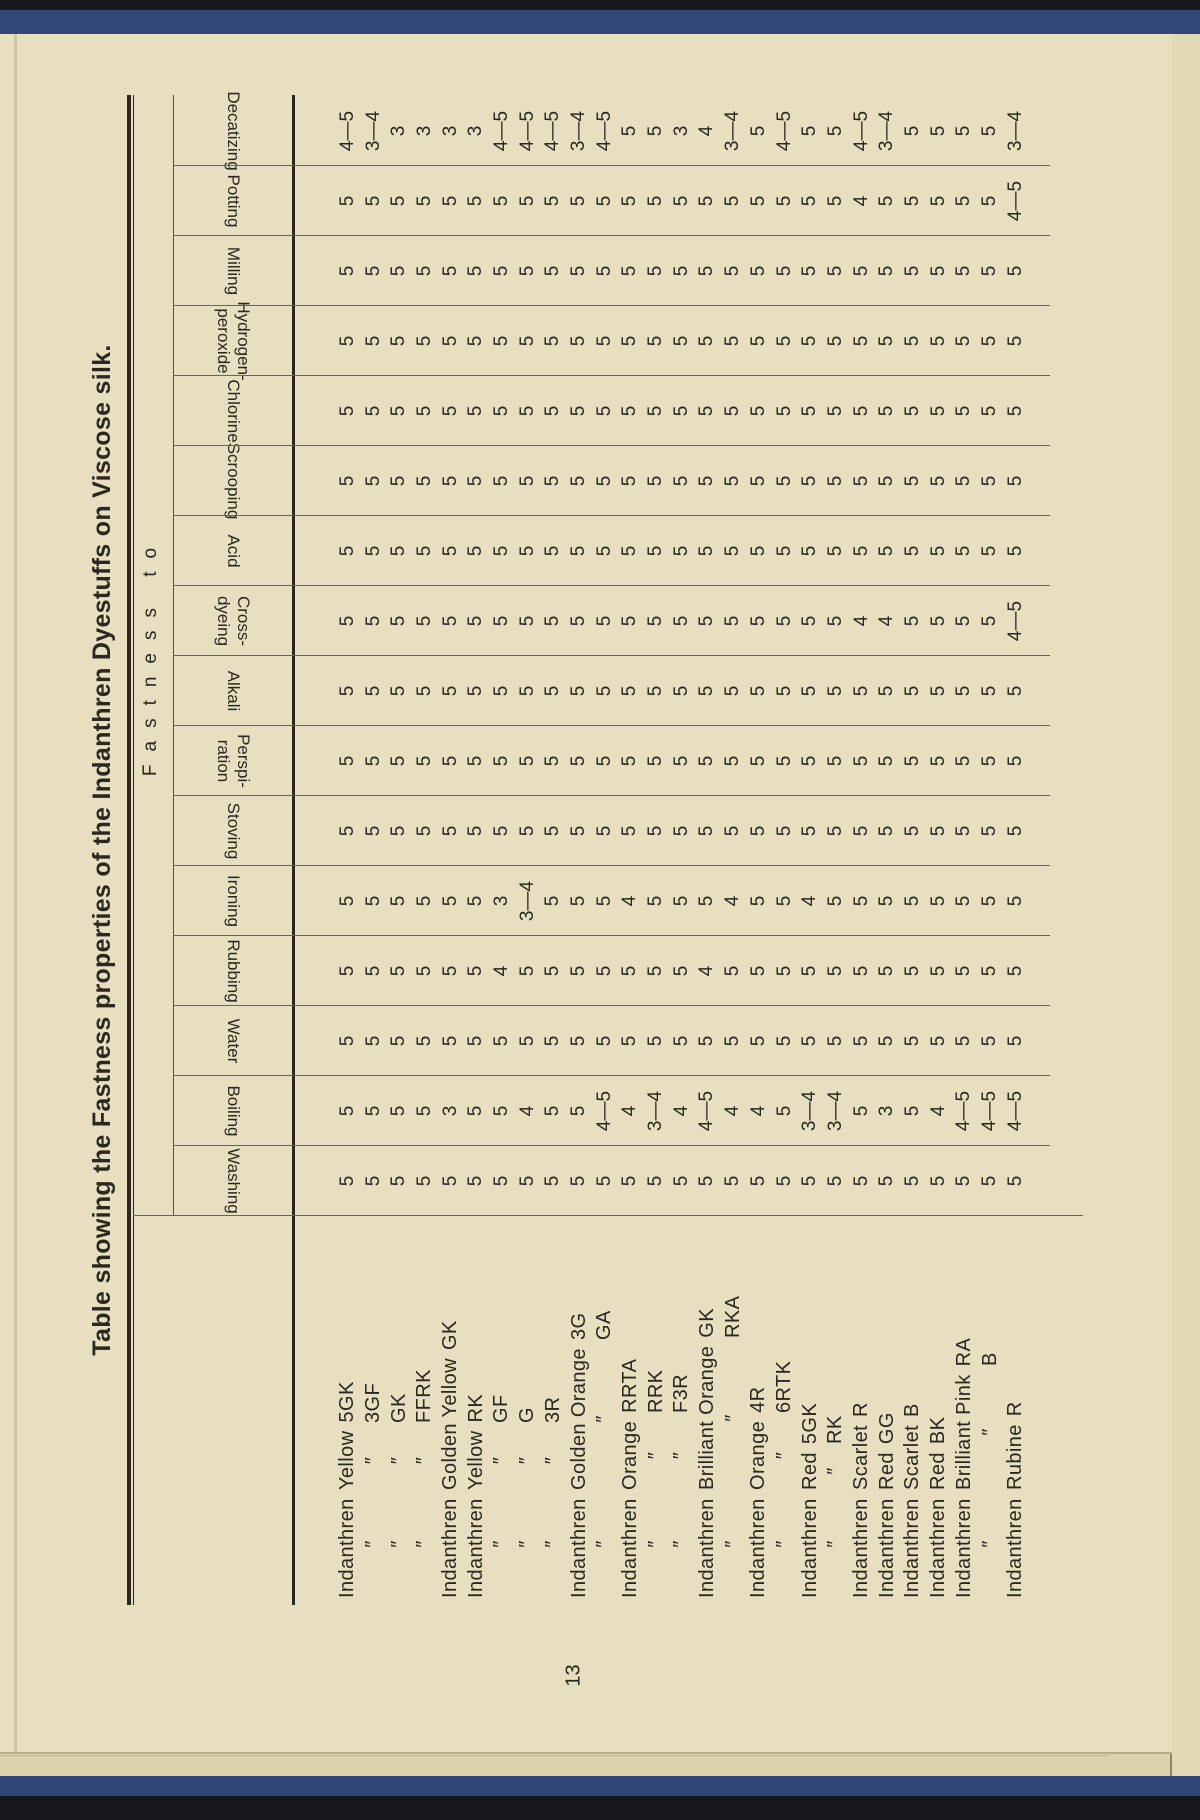 The width and height of the screenshot is (1200, 1820). I want to click on name-colour: Brilliant Orange, so click(706, 1417).